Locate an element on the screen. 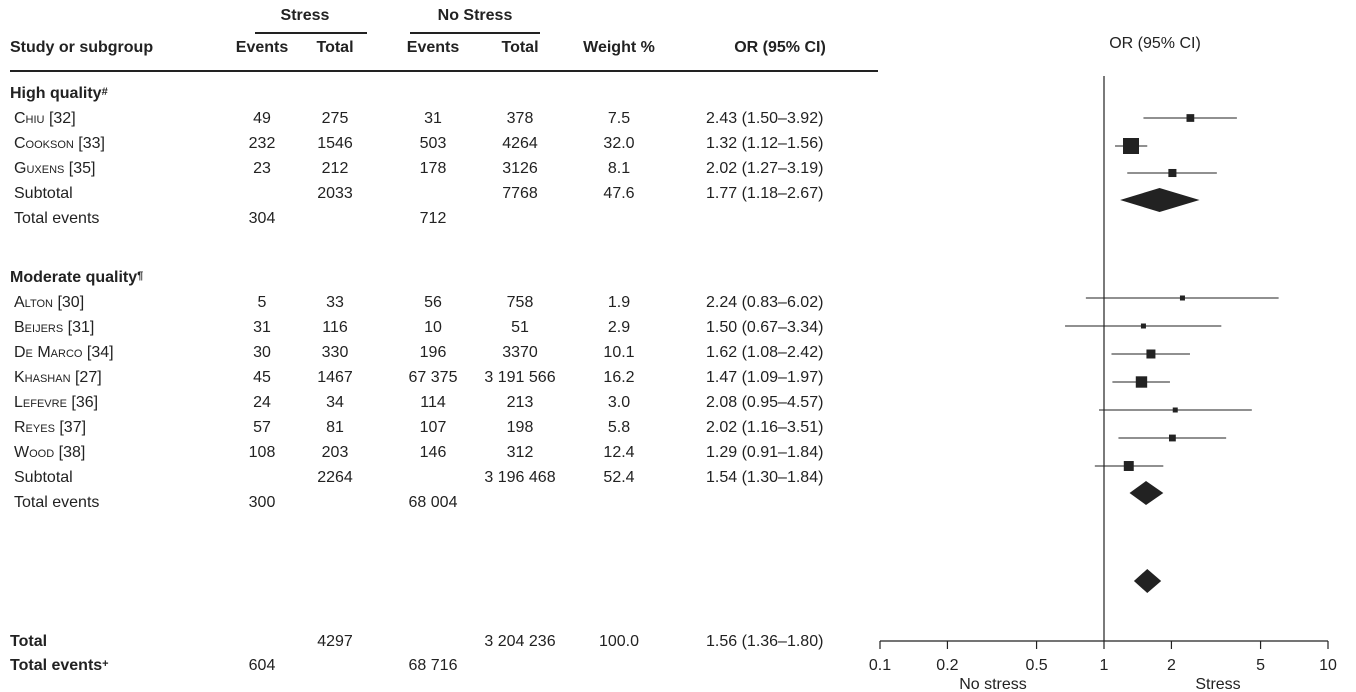  stress-total: 275 is located at coordinates (335, 118).